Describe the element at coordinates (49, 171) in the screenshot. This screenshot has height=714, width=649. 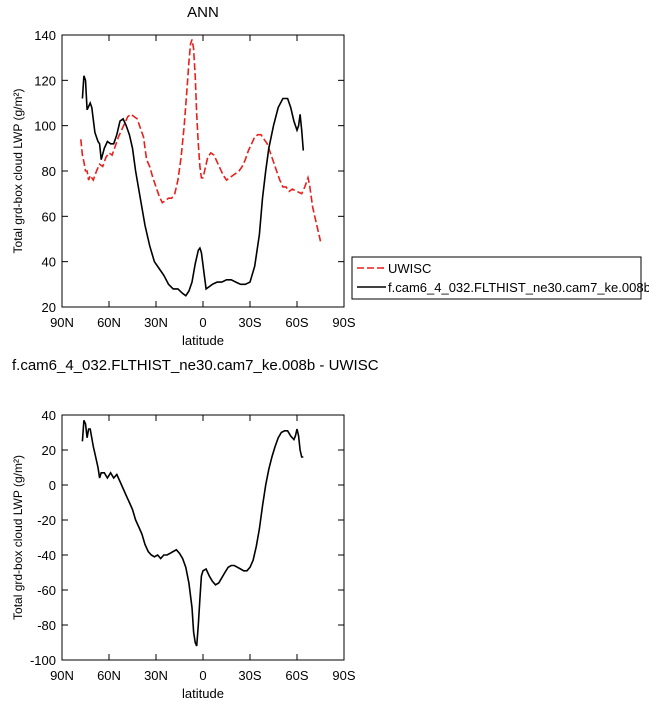
I see `y-tick-label: 80` at that location.